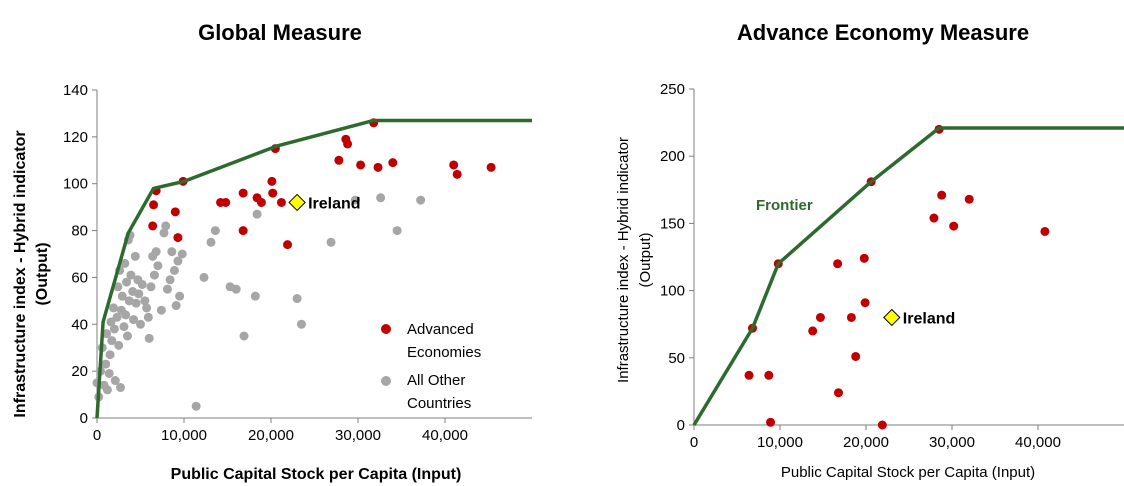 This screenshot has height=486, width=1124. What do you see at coordinates (79, 277) in the screenshot?
I see `y-tick-label: 60` at bounding box center [79, 277].